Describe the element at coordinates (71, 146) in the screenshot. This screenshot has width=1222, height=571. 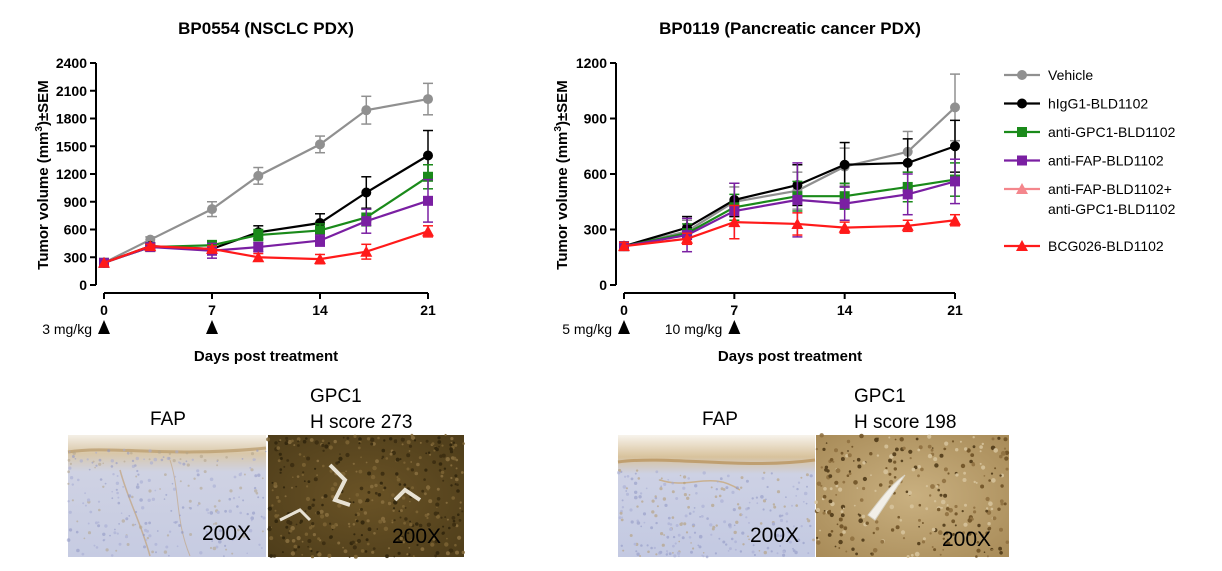
I see `y-tick-label: 1500` at that location.